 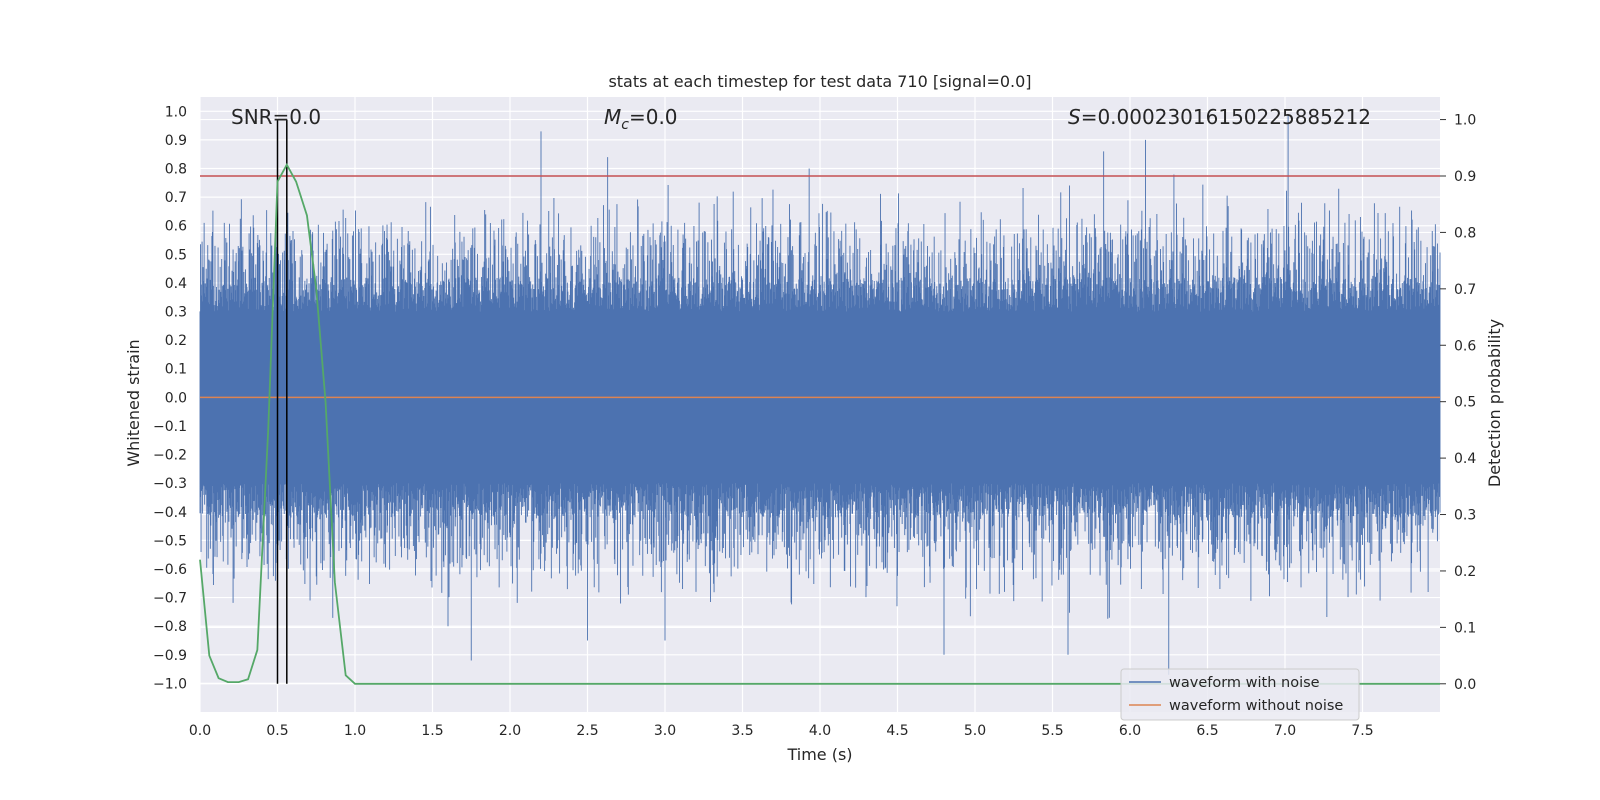 What do you see at coordinates (170, 684) in the screenshot?
I see `y-left-tick-label: −1.0` at bounding box center [170, 684].